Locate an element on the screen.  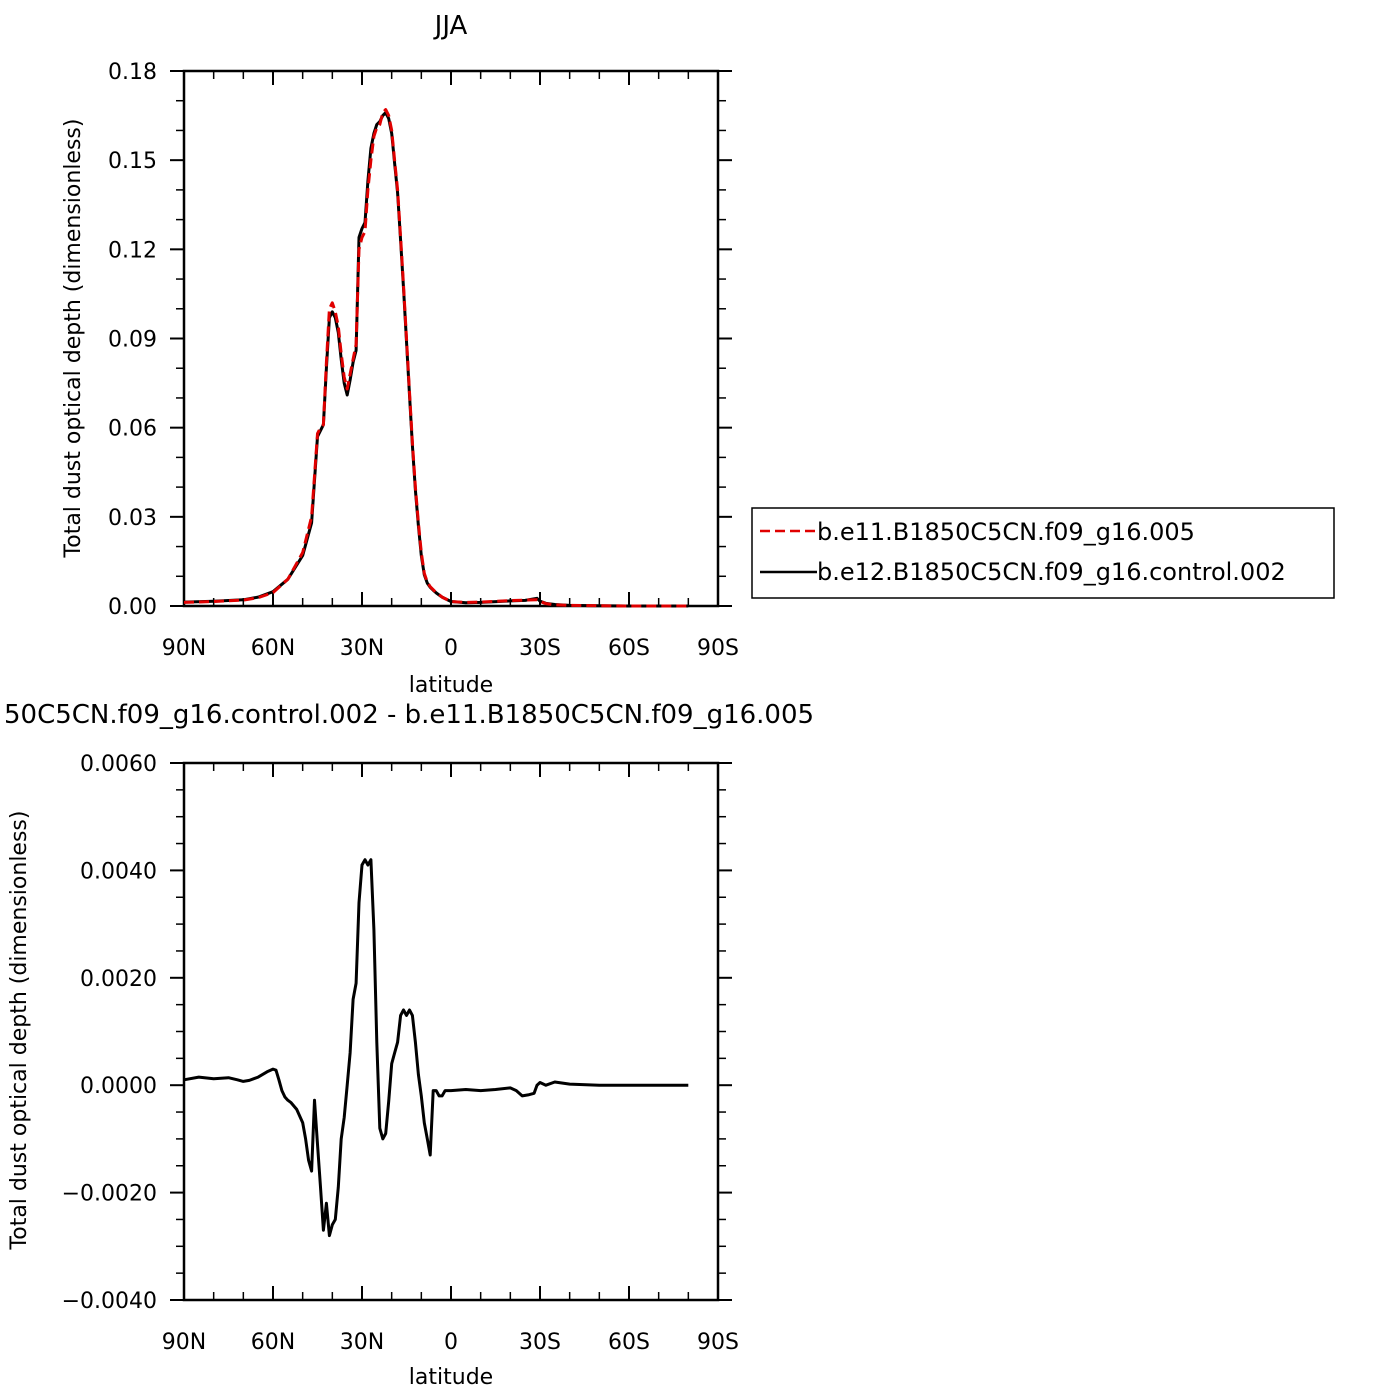
y-tick-label: −0.0020 is located at coordinates (109, 1194).